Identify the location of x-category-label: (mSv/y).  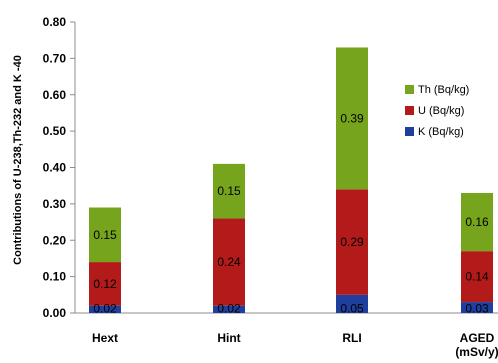
(476, 352).